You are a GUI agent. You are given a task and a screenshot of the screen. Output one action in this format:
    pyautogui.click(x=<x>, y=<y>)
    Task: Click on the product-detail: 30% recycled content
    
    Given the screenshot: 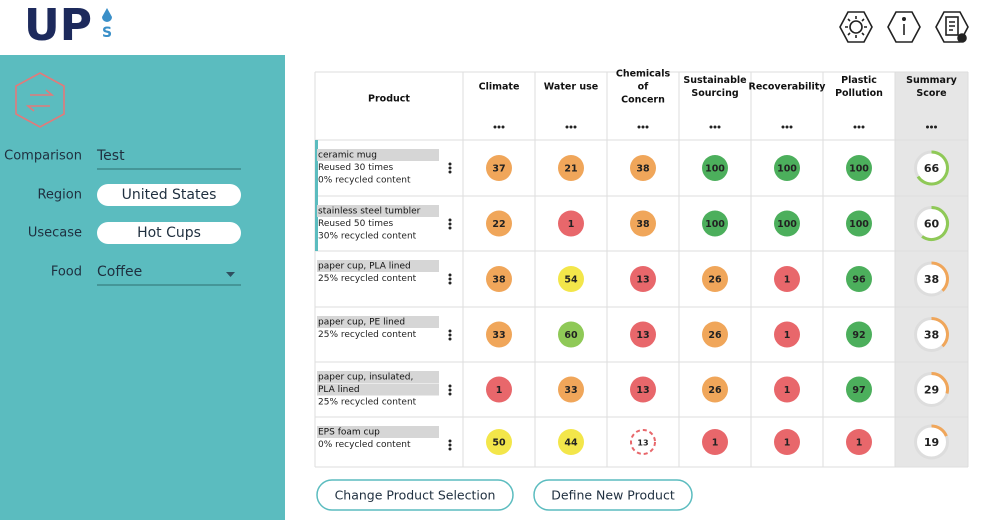 What is the action you would take?
    pyautogui.click(x=367, y=237)
    